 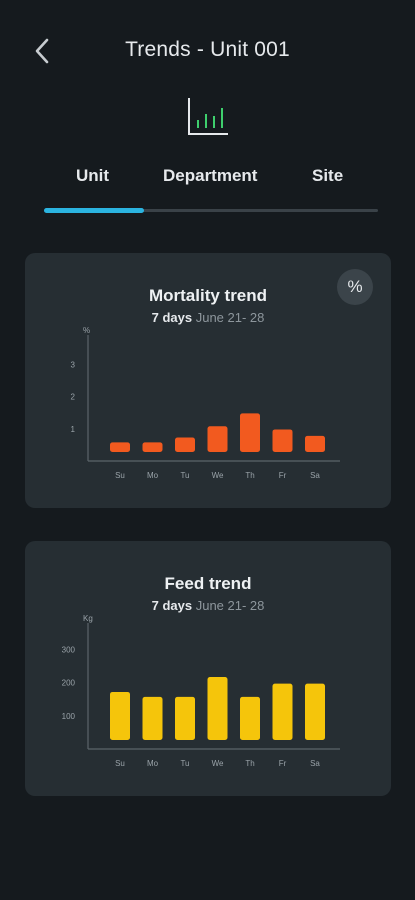 What do you see at coordinates (328, 175) in the screenshot?
I see `tab-site: Site` at bounding box center [328, 175].